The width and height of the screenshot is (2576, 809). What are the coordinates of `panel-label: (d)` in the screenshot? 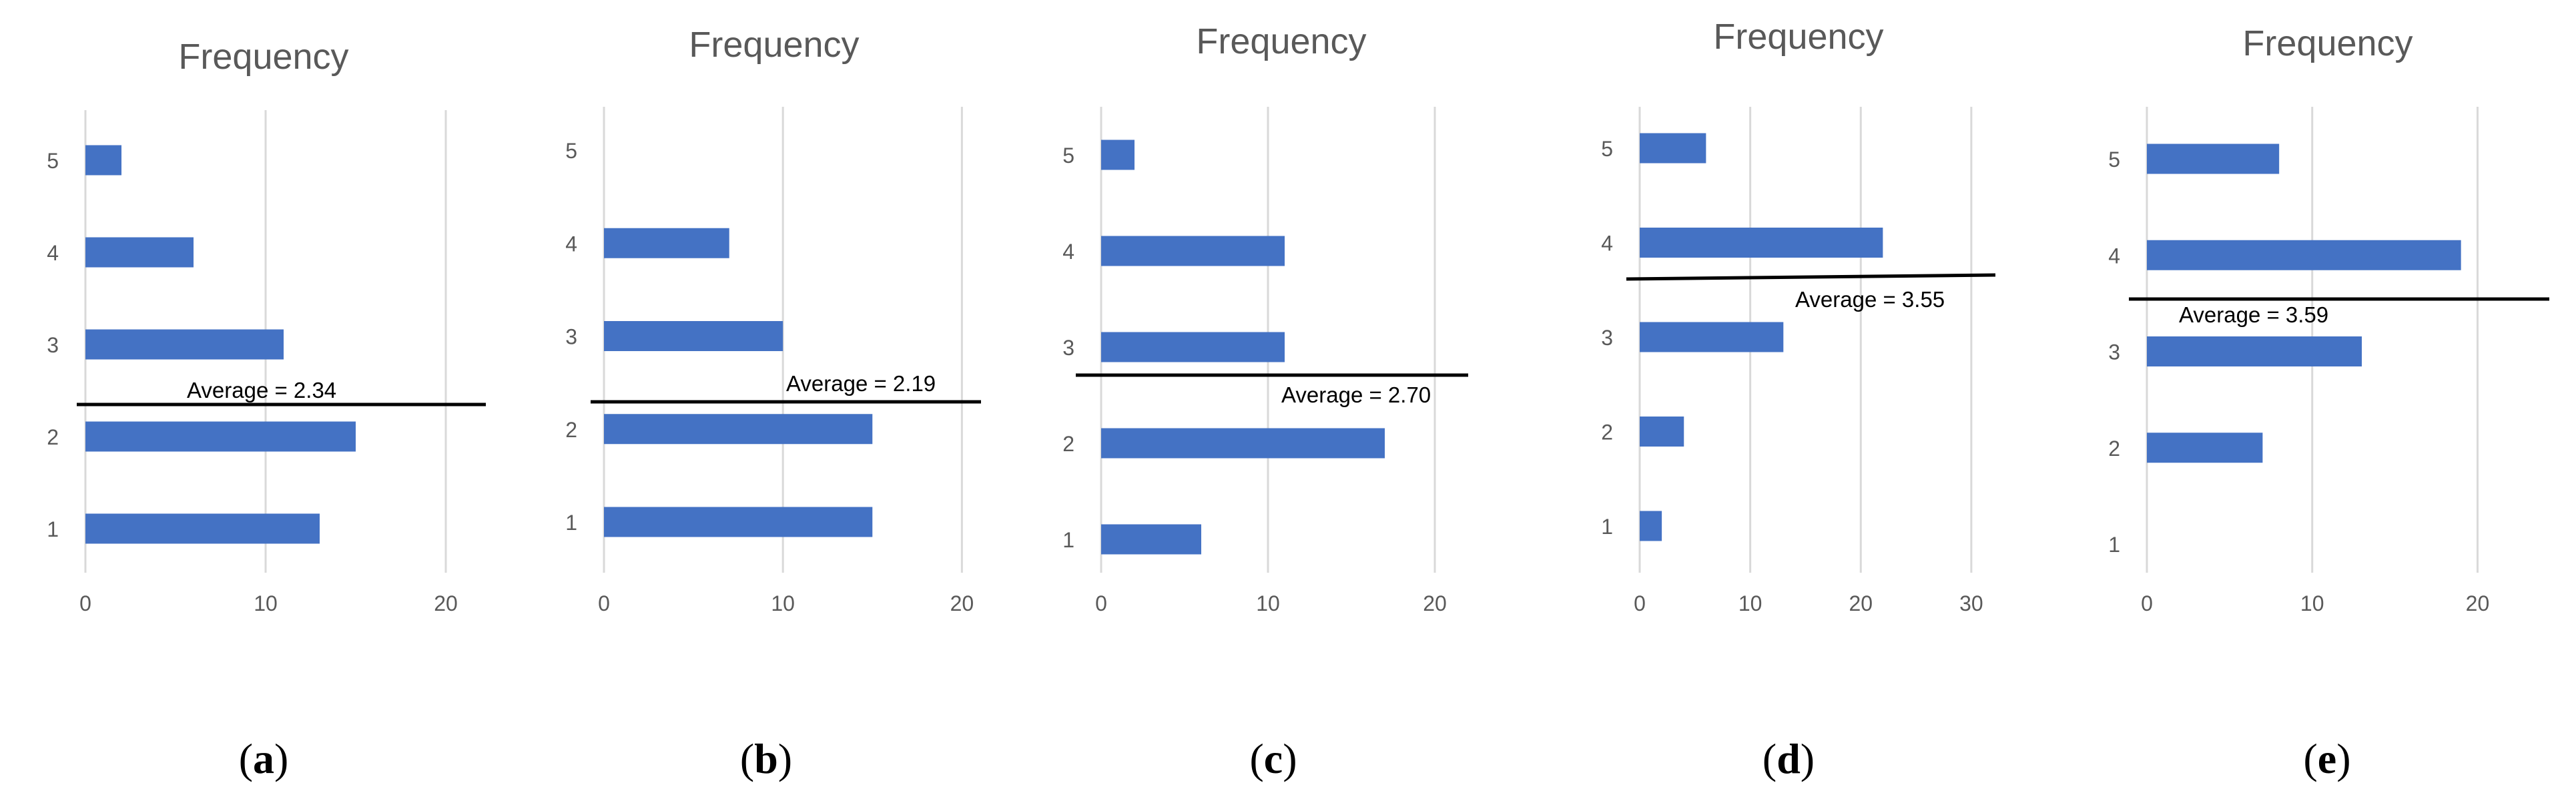 It's located at (1788, 758).